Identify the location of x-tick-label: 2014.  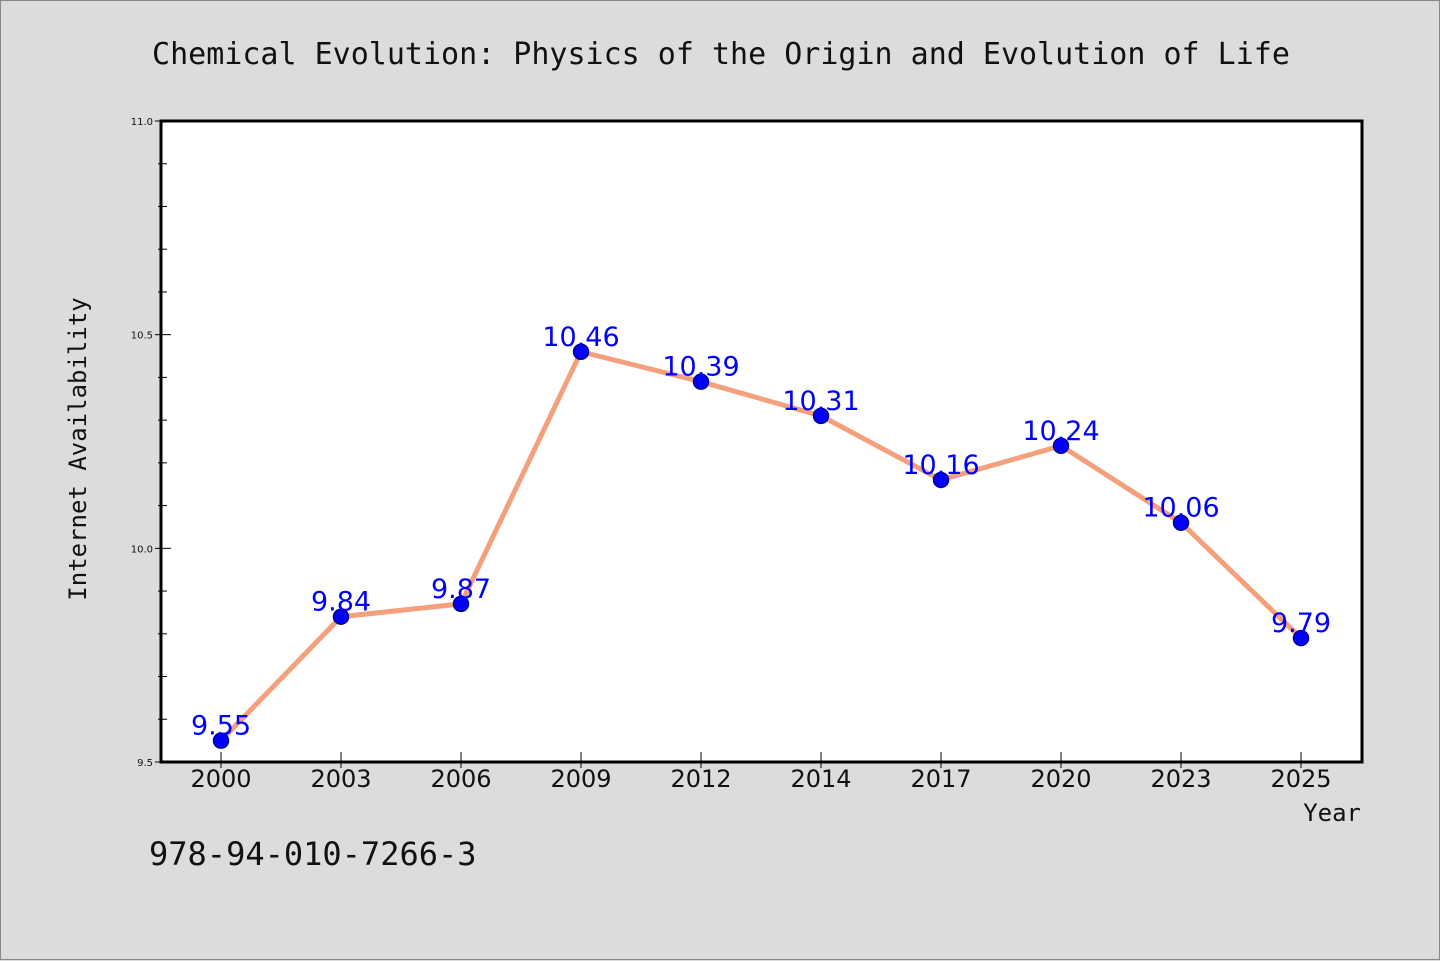
(820, 779).